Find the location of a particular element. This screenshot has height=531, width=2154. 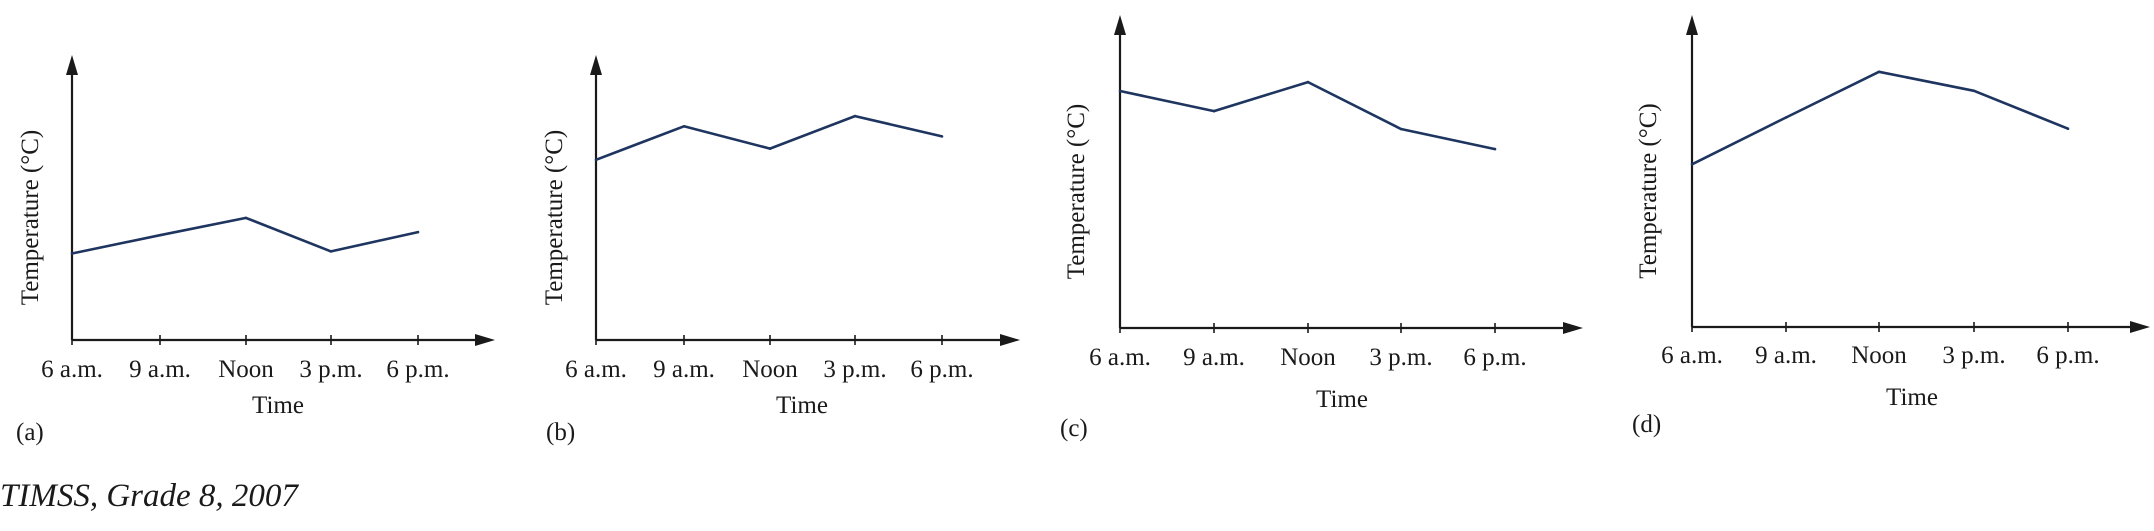

panel-label: (a) is located at coordinates (30, 432).